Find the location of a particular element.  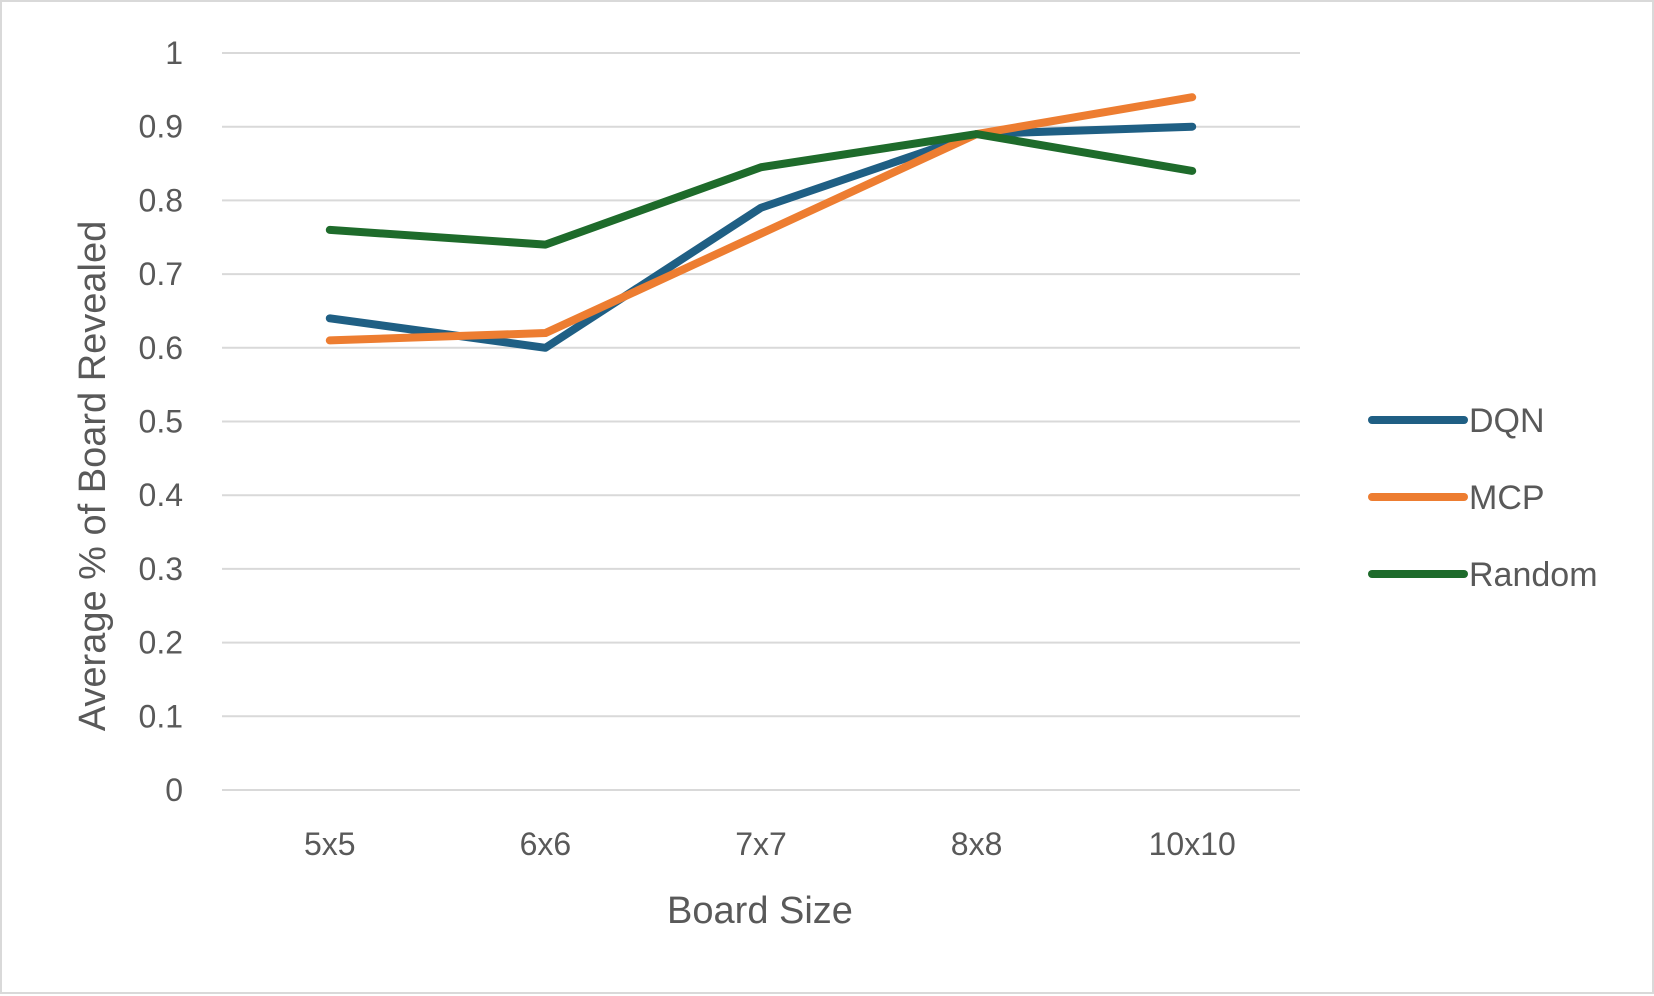

legend: DQN MCP Random is located at coordinates (1483, 498).